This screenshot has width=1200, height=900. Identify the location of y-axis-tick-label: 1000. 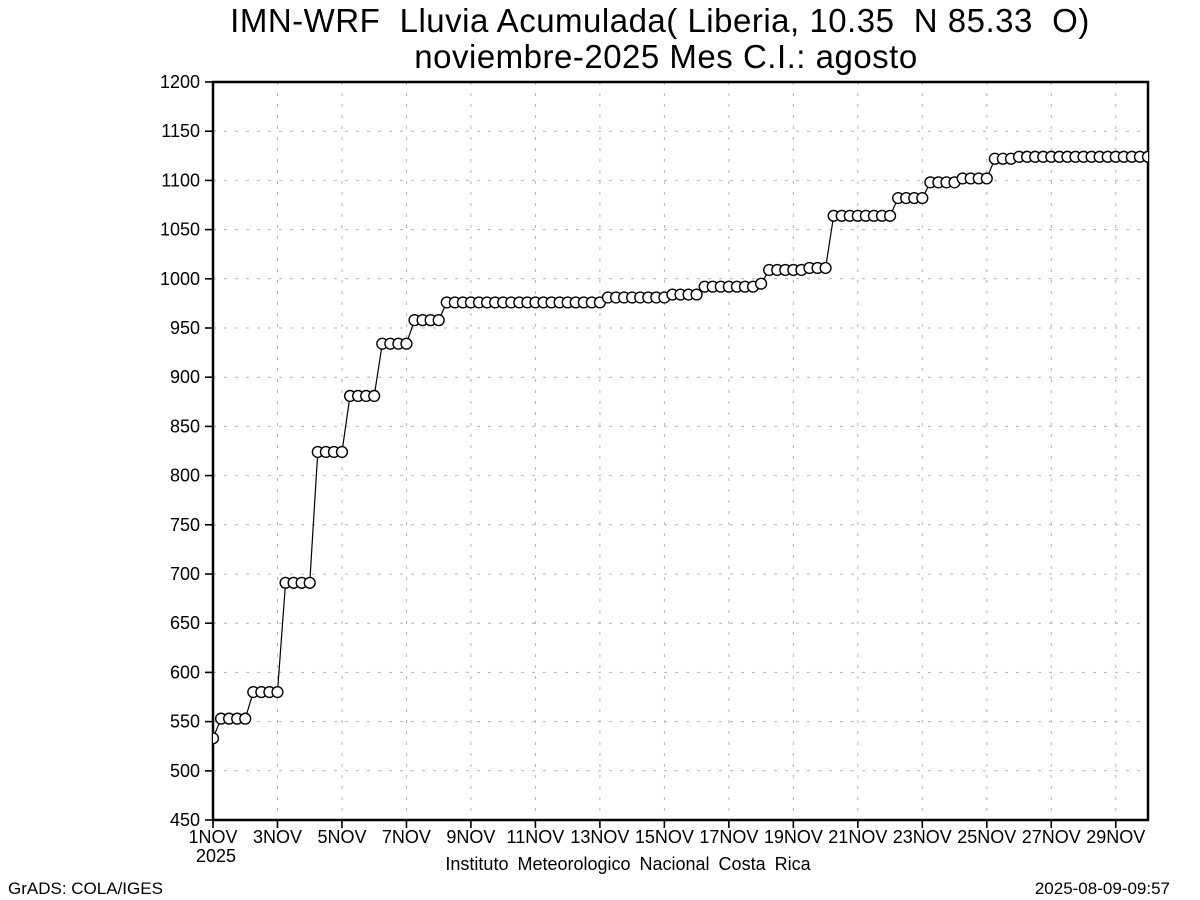
(180, 279).